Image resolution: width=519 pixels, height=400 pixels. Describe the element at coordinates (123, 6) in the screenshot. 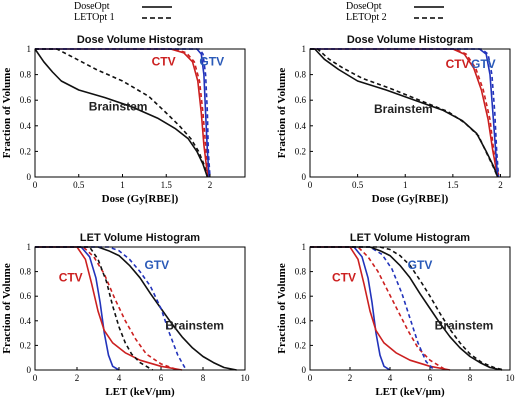

I see `legend-entry-doseopt: DoseOpt` at that location.